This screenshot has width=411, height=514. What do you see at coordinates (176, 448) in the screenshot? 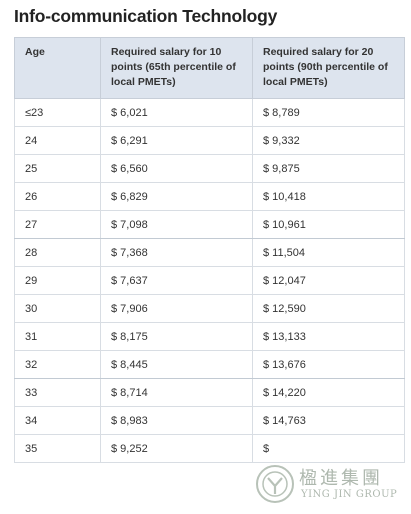
I see `salary-10-cell: $ 9,252` at bounding box center [176, 448].